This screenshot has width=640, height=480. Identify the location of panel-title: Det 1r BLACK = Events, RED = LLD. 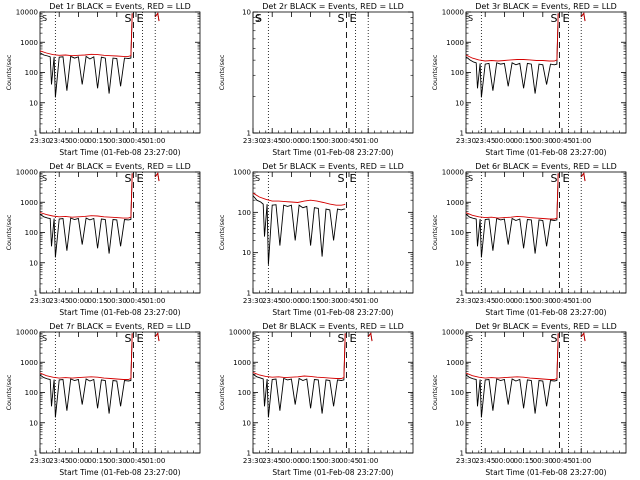
(120, 6).